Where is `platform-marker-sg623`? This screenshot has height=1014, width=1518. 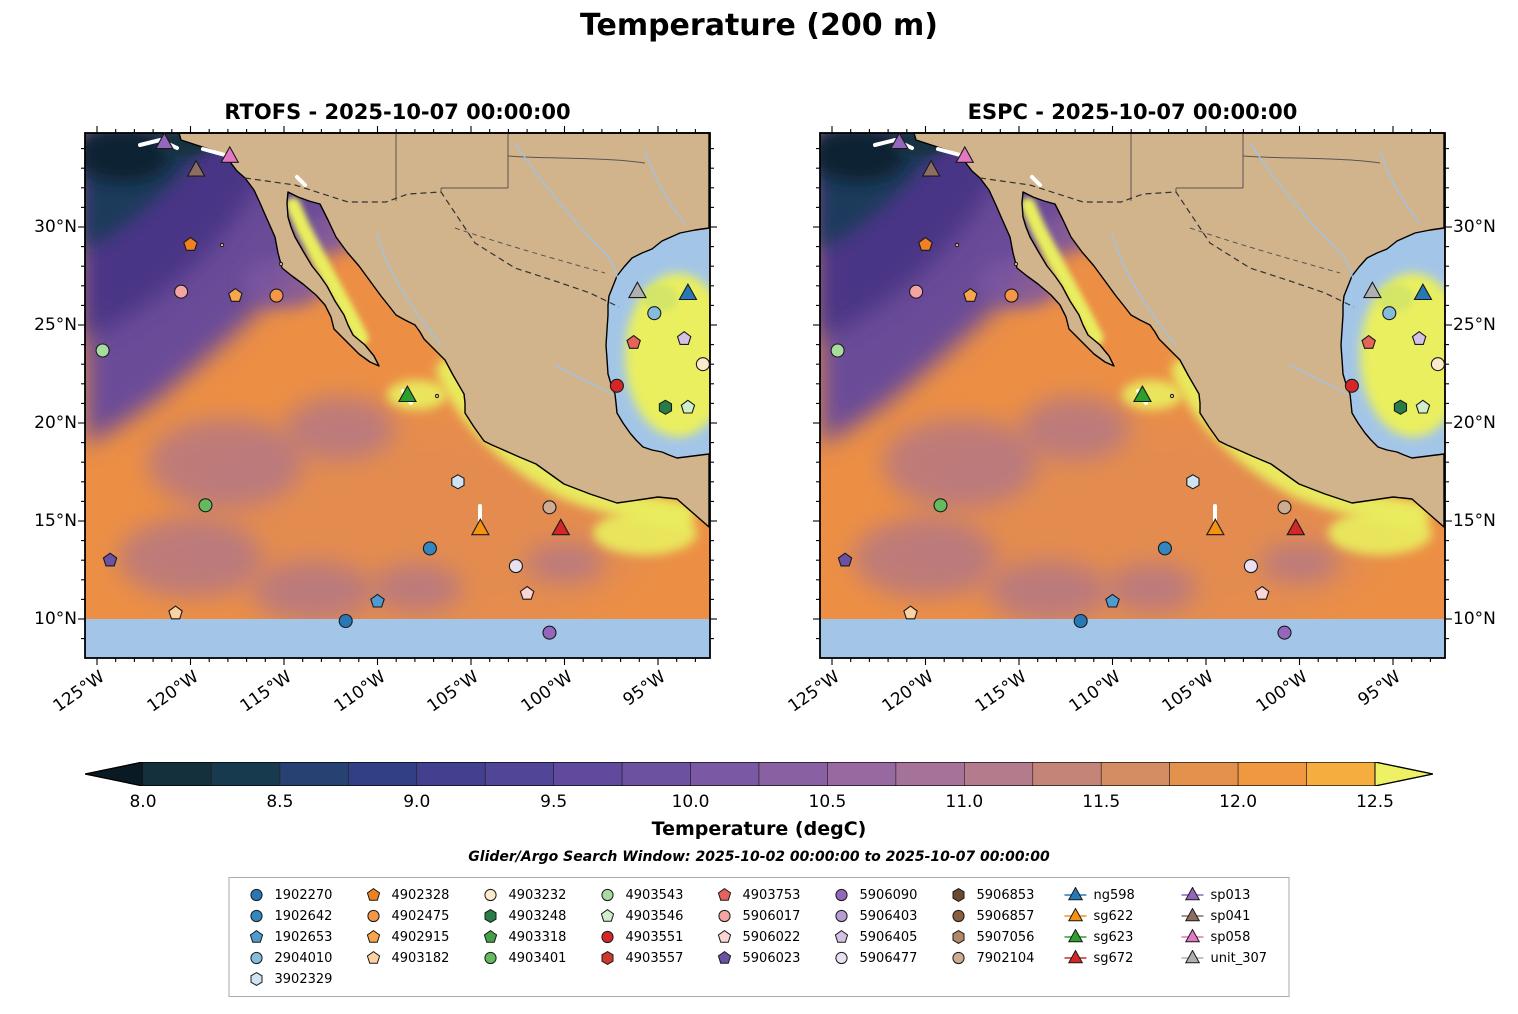 platform-marker-sg623 is located at coordinates (1142, 393).